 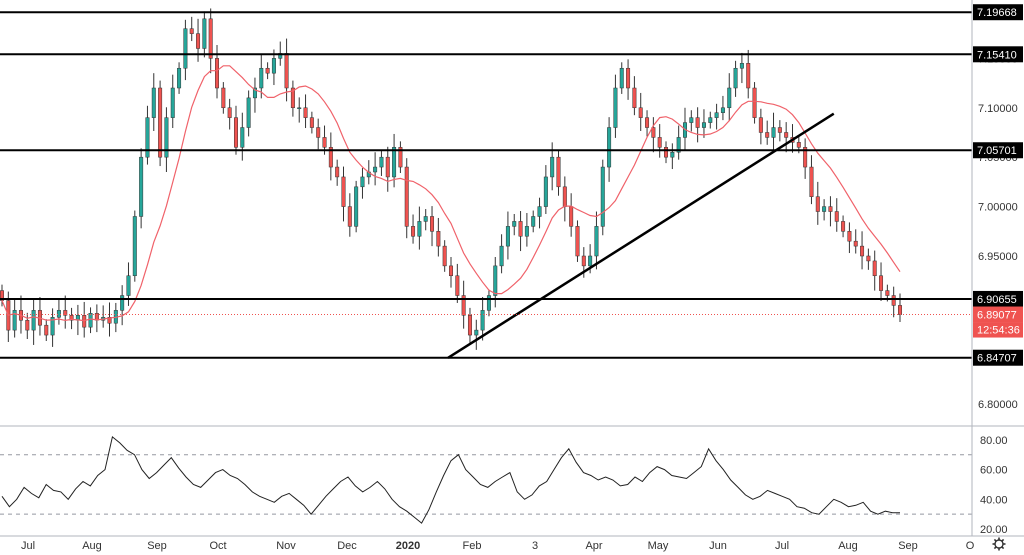 I want to click on price-tick-label: 6.95000, so click(x=998, y=257).